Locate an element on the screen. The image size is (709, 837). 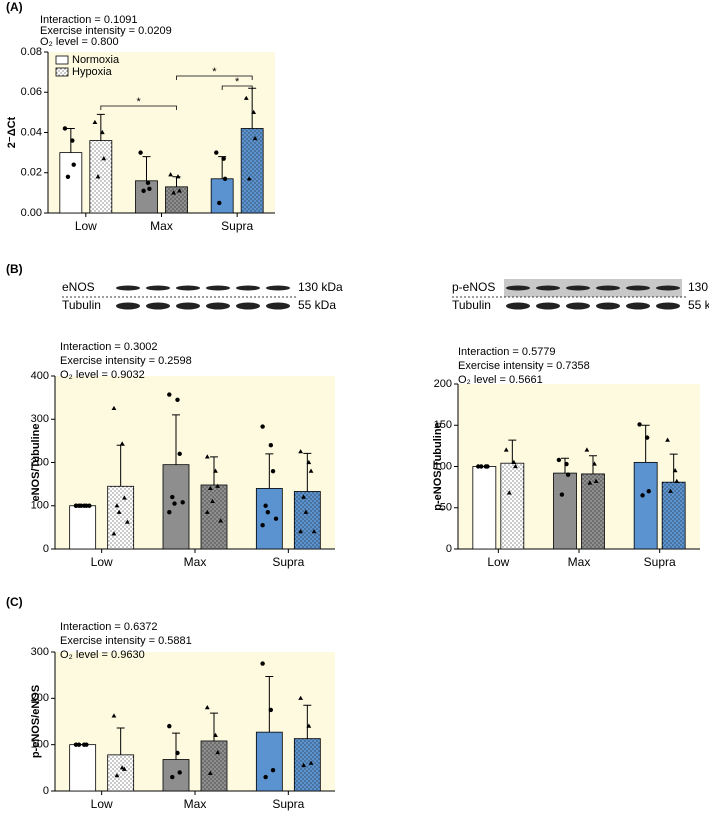
stat-text: Exercise intensity = 0.0209 is located at coordinates (106, 31).